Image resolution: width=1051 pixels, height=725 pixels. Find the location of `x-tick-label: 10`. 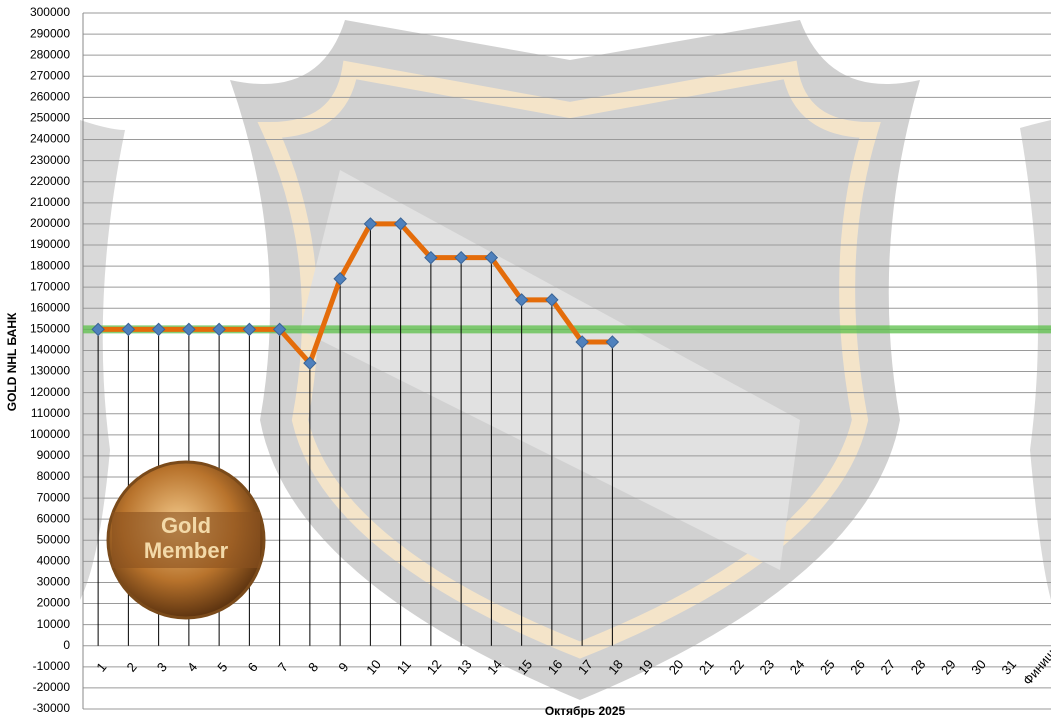

x-tick-label: 10 is located at coordinates (373, 667).